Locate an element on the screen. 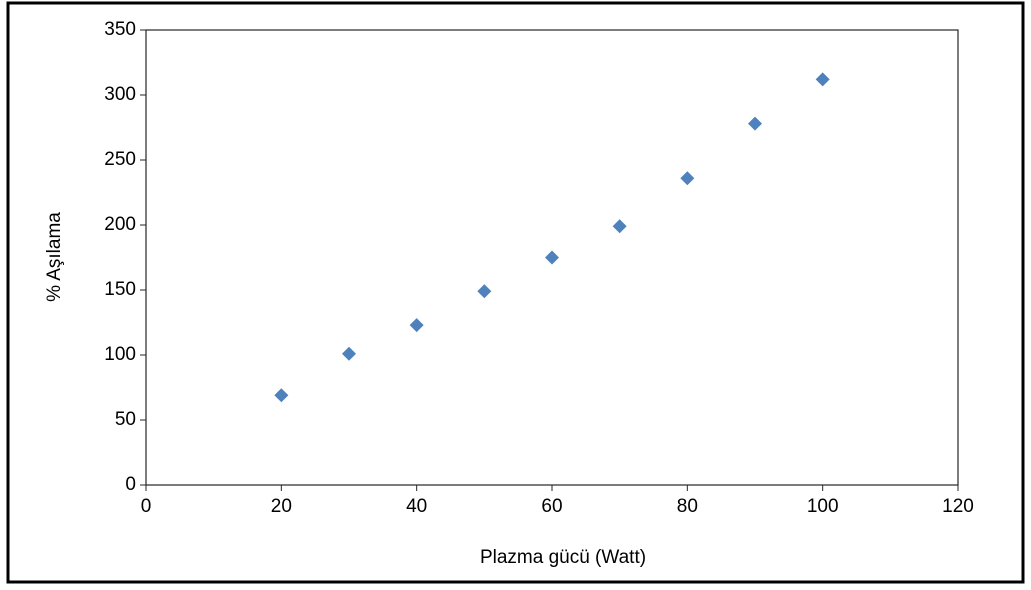 The image size is (1031, 590). x-tick-label: 20 is located at coordinates (281, 506).